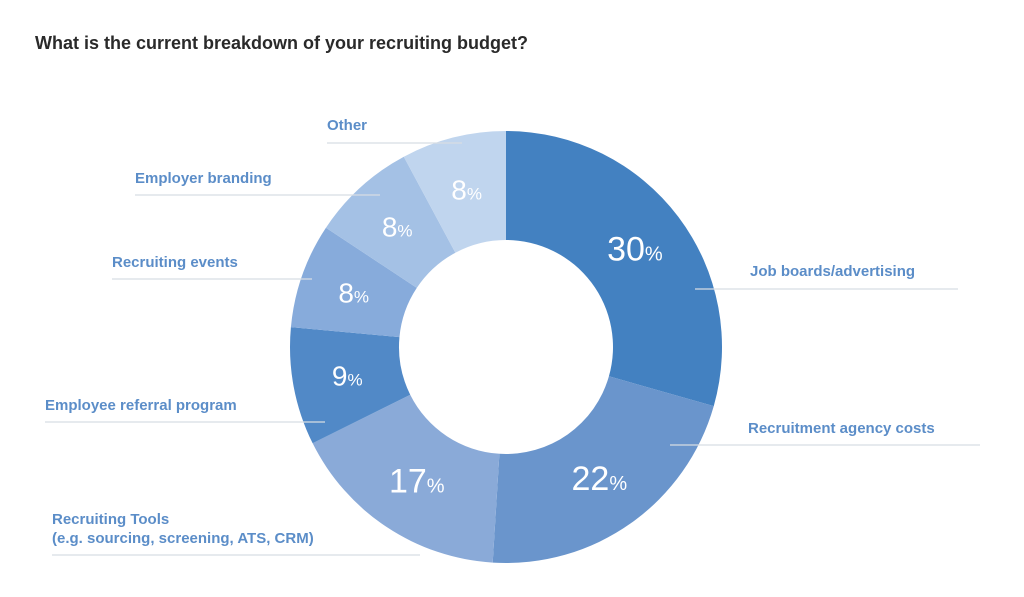  What do you see at coordinates (203, 178) in the screenshot?
I see `slice-category-label: Employer branding` at bounding box center [203, 178].